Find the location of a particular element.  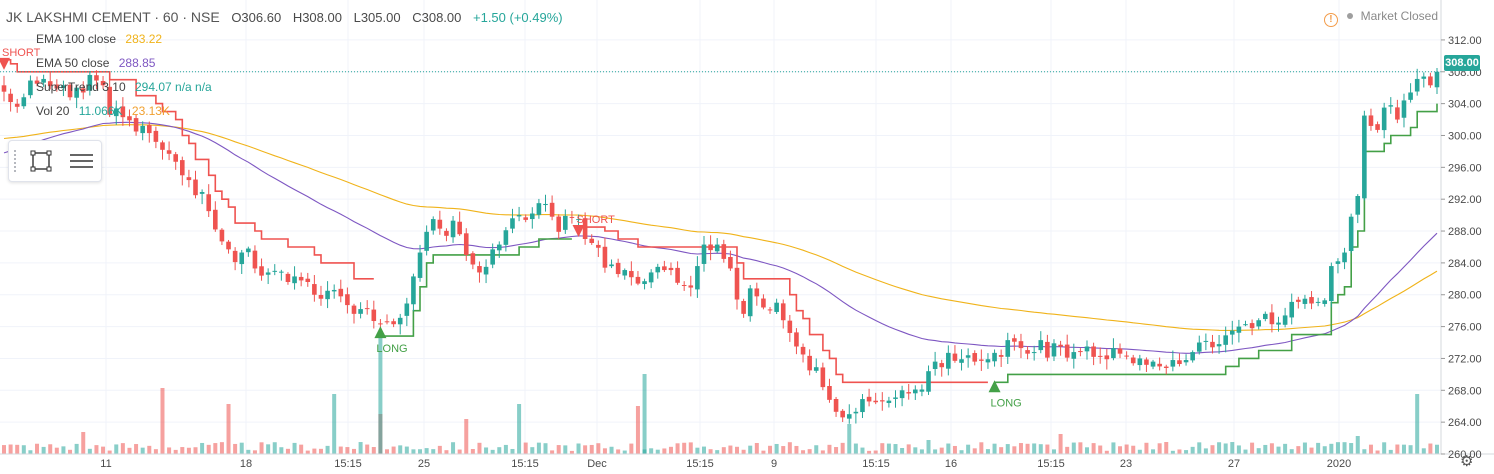

symbol-title: JK LAKSHMI CEMENT · 60 · NSE is located at coordinates (113, 17).